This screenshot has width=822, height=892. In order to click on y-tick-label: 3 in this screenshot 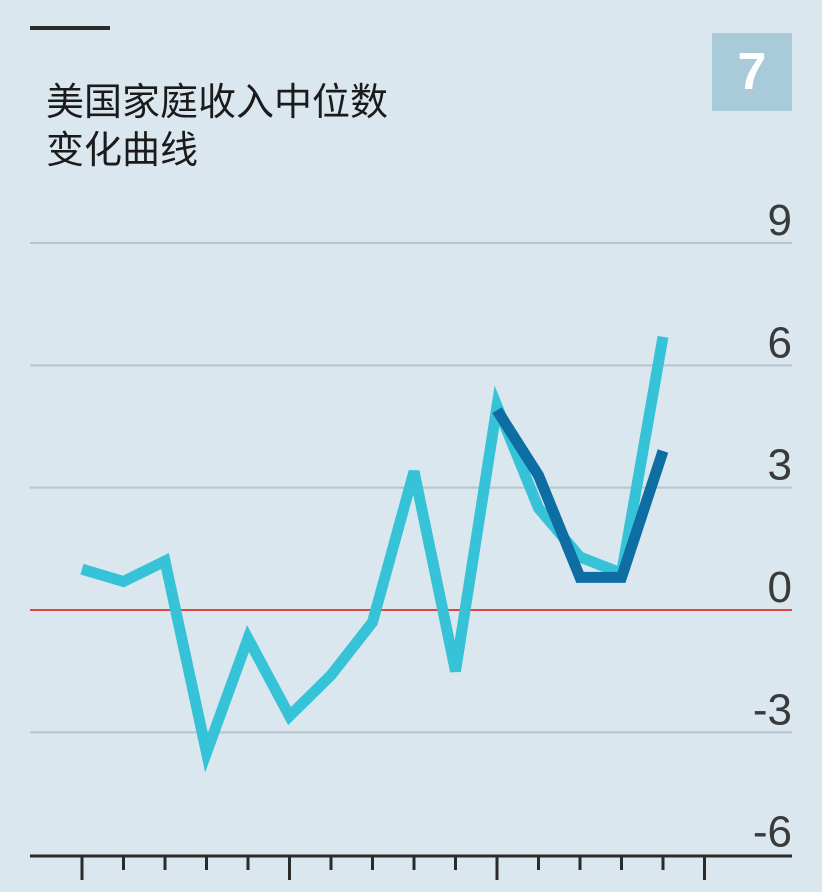, I will do `click(780, 465)`.